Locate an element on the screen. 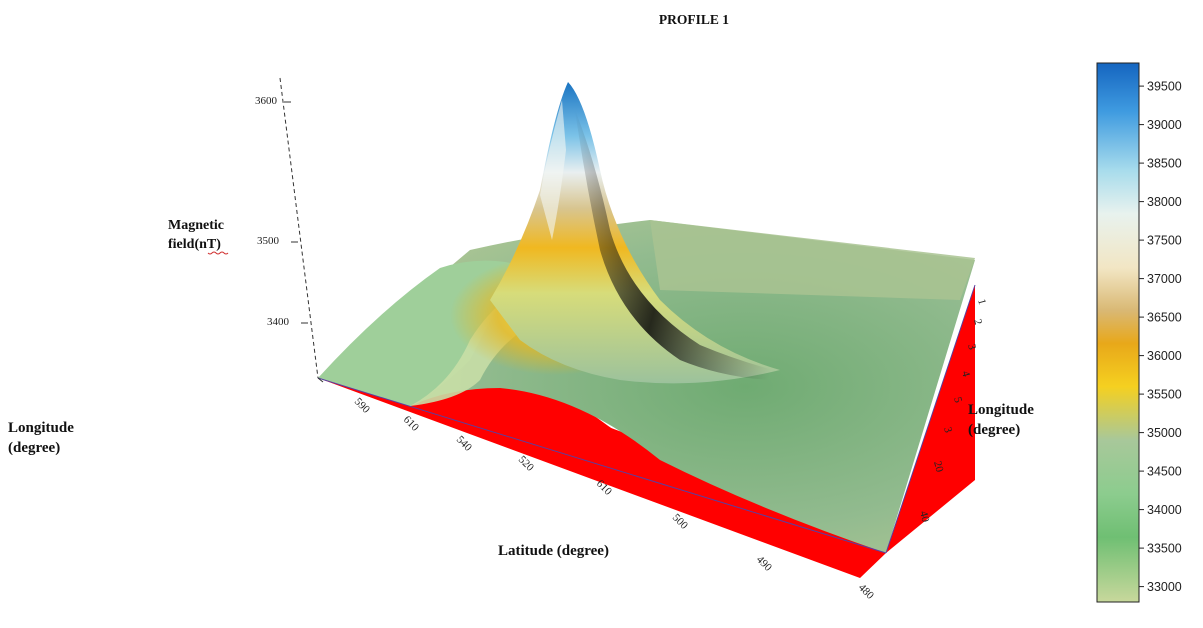  chart-title: PROFILE 1 is located at coordinates (694, 19).